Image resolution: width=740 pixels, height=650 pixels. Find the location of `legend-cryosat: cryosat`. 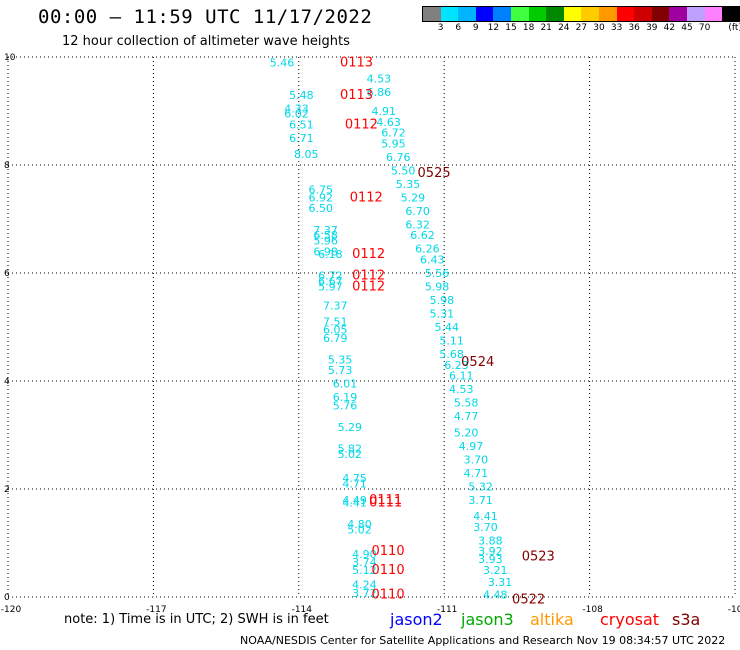

legend-cryosat: cryosat is located at coordinates (630, 619).